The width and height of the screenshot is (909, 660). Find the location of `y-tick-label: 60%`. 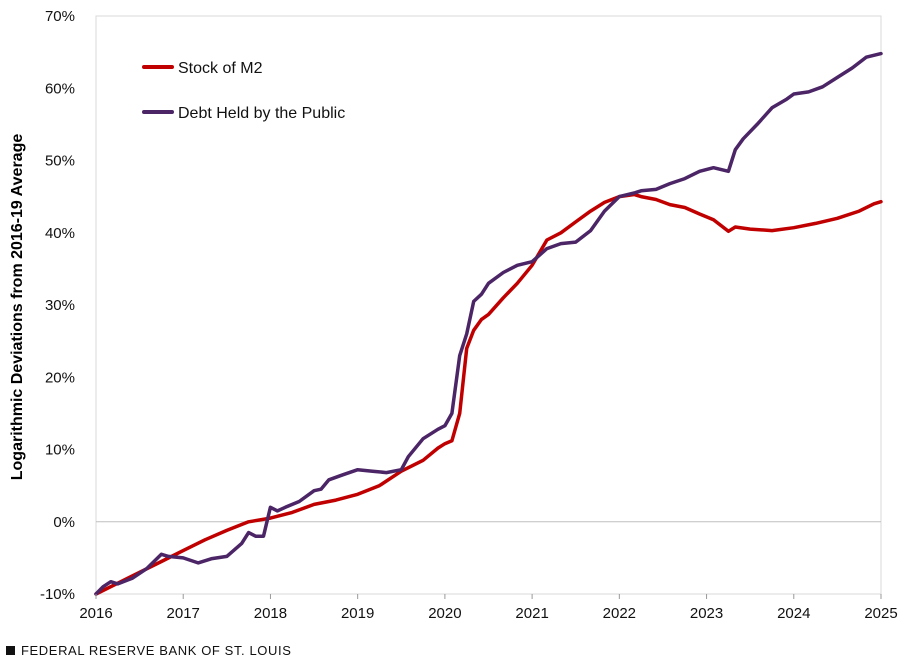

y-tick-label: 60% is located at coordinates (60, 88).